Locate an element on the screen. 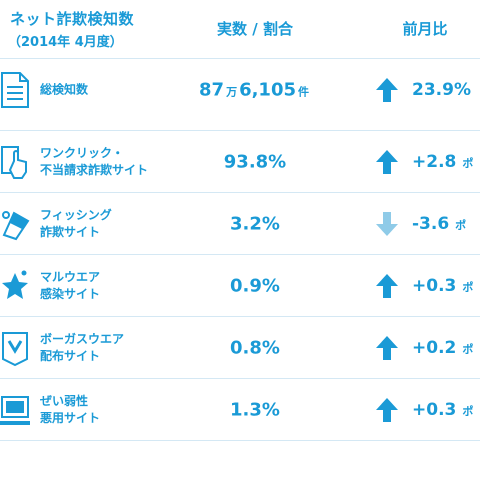  click-hand-icon is located at coordinates (14, 162).